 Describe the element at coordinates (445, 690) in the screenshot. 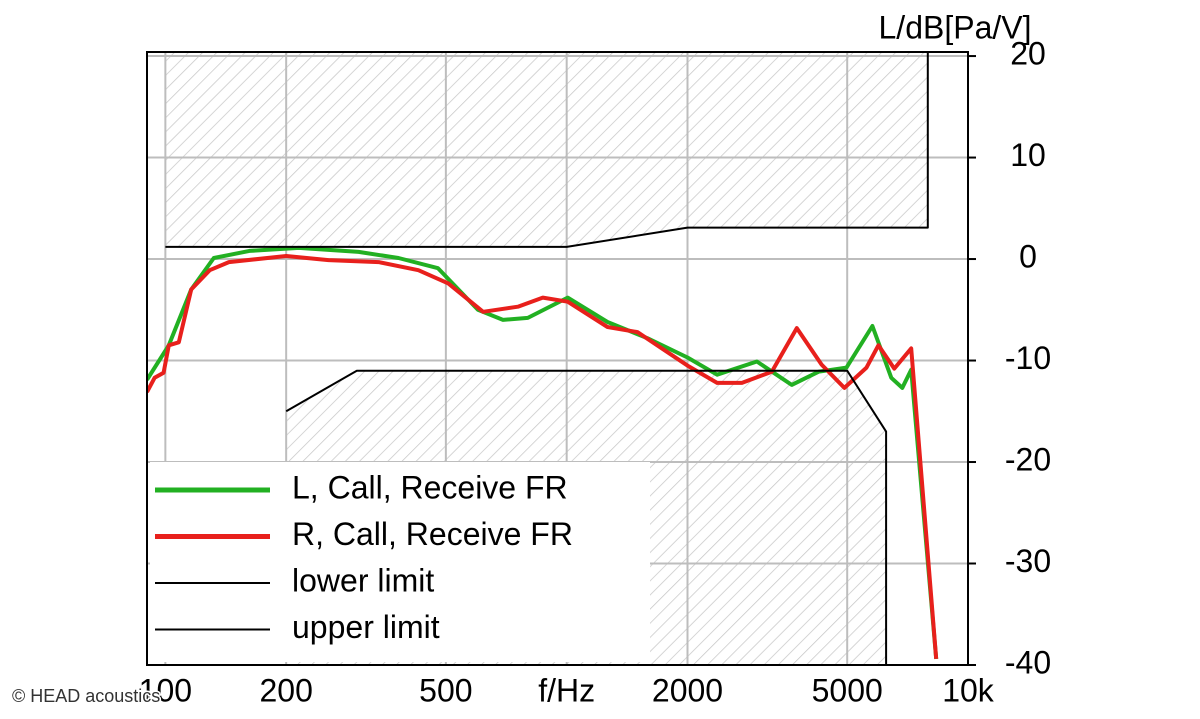

I see `x-tick-label: 500` at that location.